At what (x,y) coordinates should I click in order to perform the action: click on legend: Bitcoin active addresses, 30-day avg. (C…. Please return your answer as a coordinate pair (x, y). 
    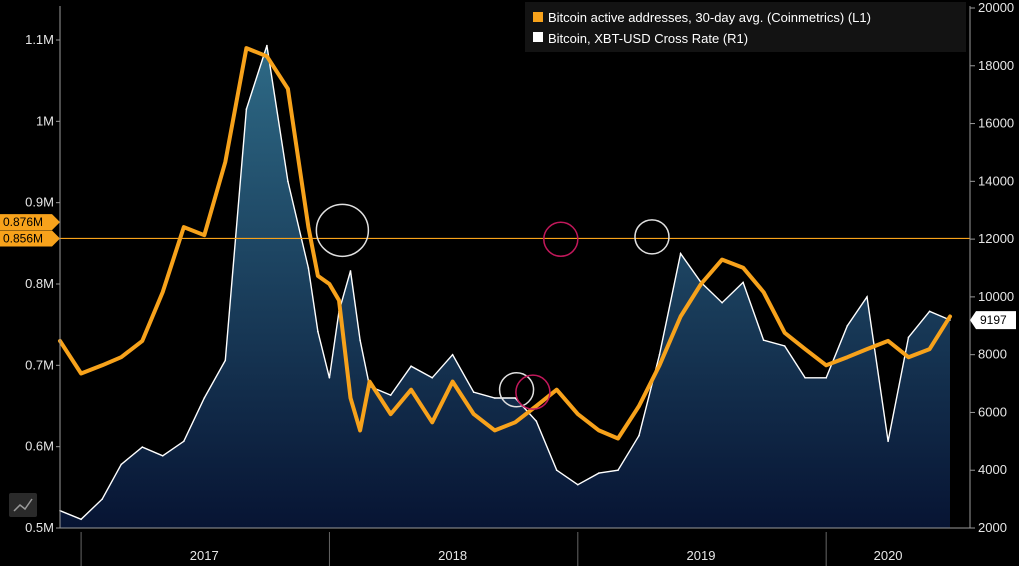
    Looking at the image, I should click on (745, 27).